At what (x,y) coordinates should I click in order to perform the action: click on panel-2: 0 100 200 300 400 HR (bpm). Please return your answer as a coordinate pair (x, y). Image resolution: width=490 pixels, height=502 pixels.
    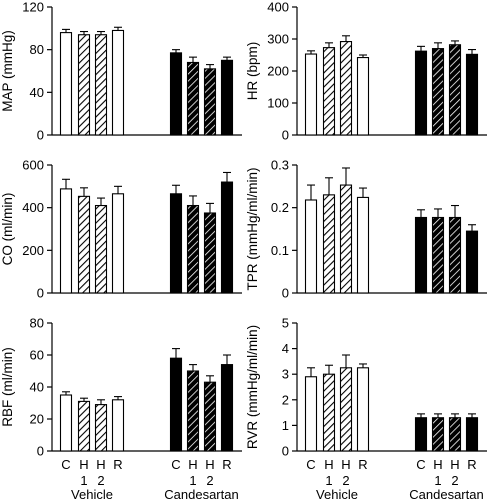
    Looking at the image, I should click on (366, 71).